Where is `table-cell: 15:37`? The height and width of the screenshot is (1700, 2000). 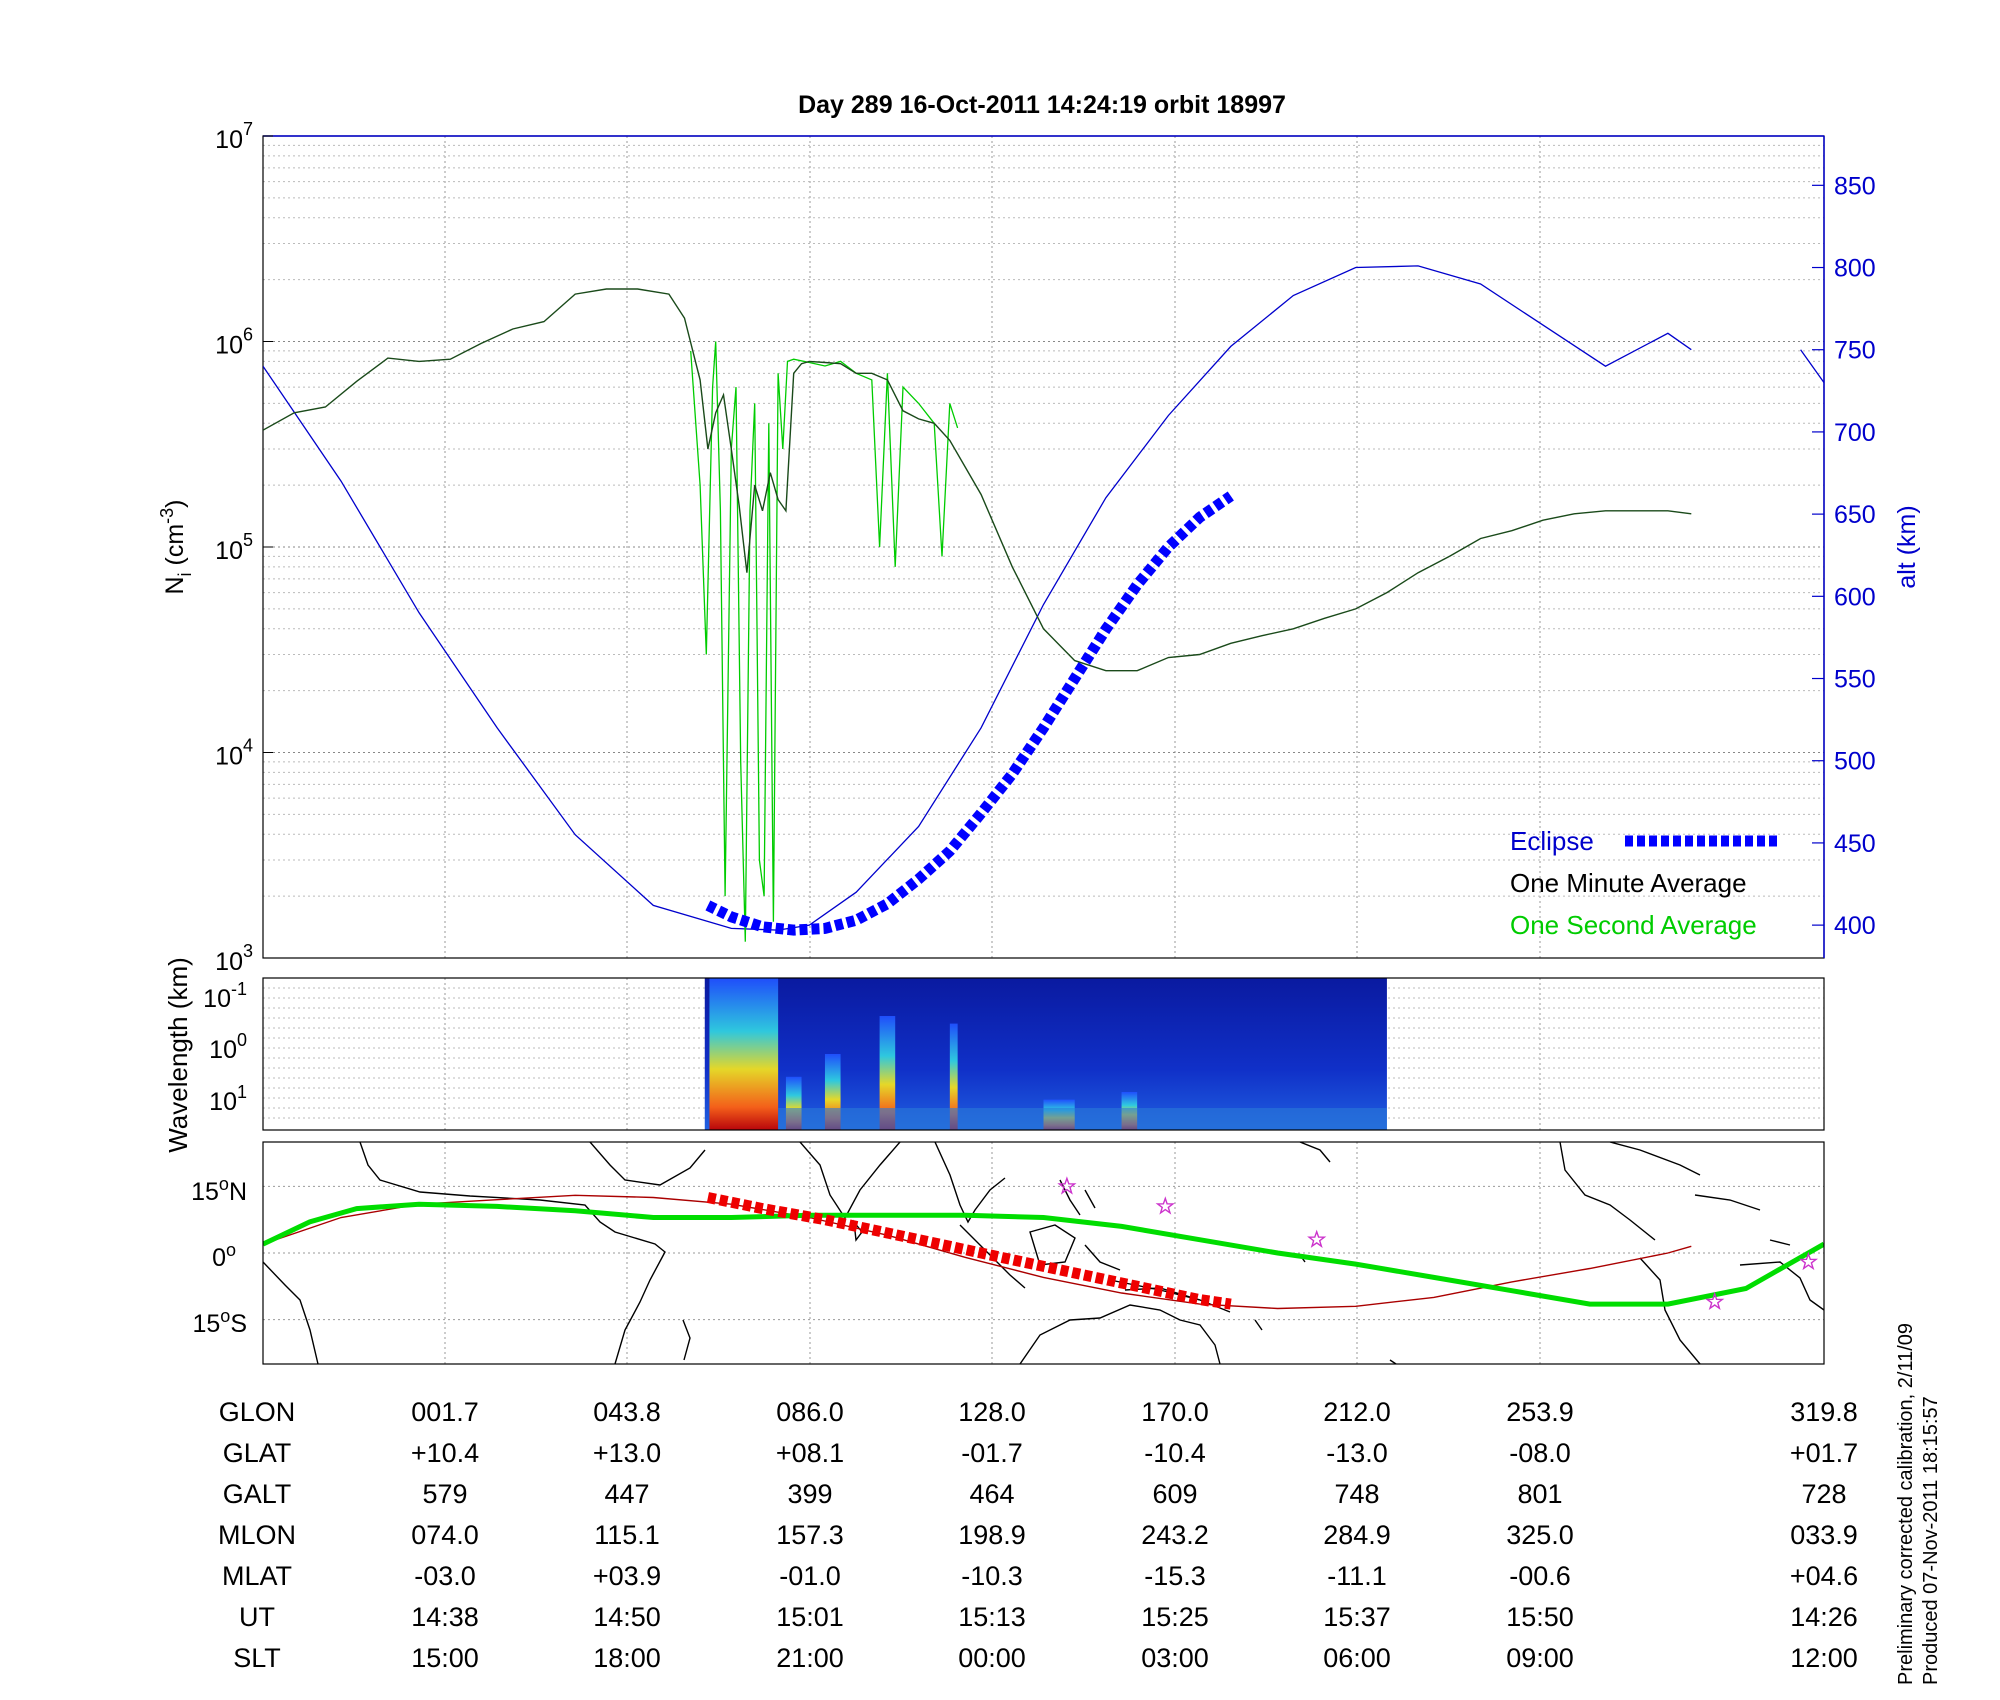 table-cell: 15:37 is located at coordinates (1357, 1617).